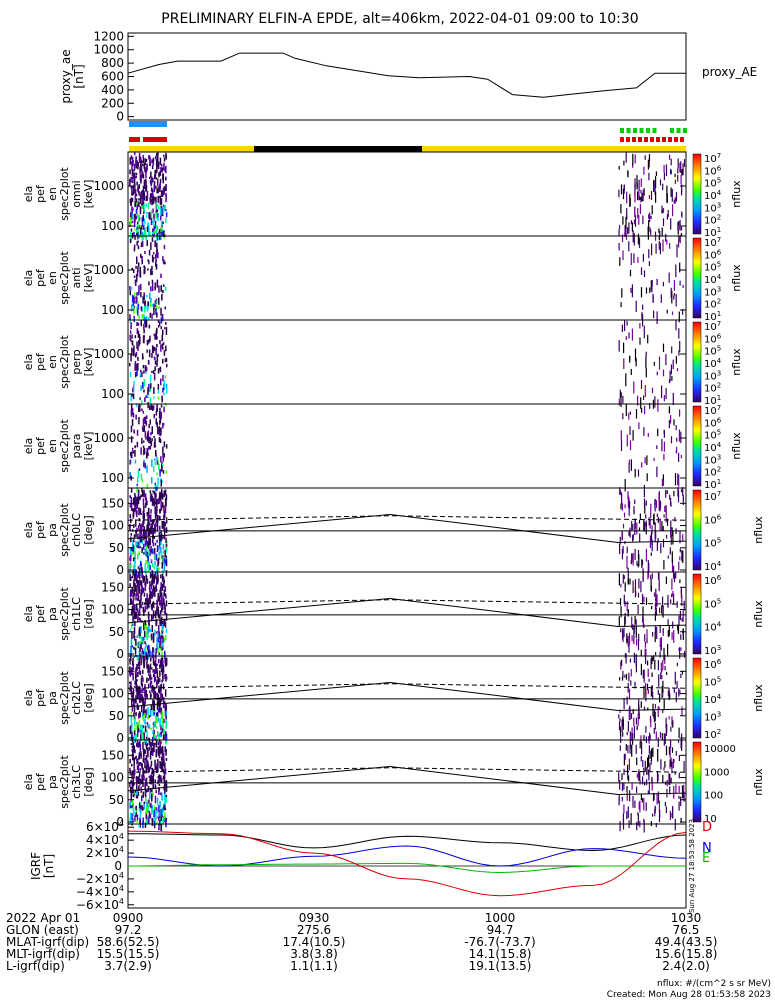 This screenshot has height=1000, width=775. What do you see at coordinates (634, 139) in the screenshot?
I see `bar-red-seg` at bounding box center [634, 139].